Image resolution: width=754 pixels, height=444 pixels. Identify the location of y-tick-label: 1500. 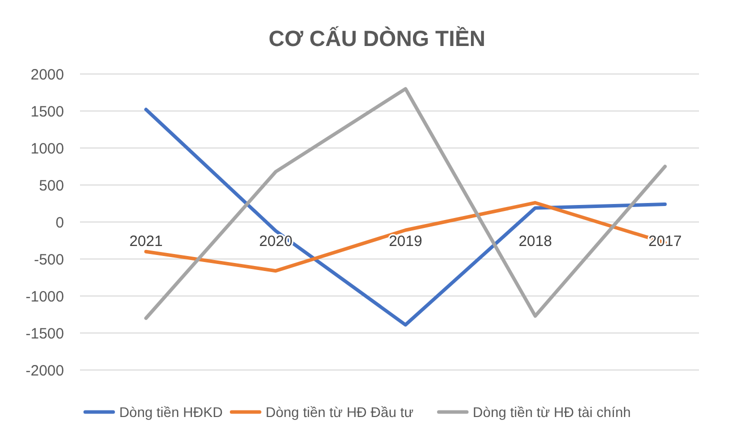
(47, 111).